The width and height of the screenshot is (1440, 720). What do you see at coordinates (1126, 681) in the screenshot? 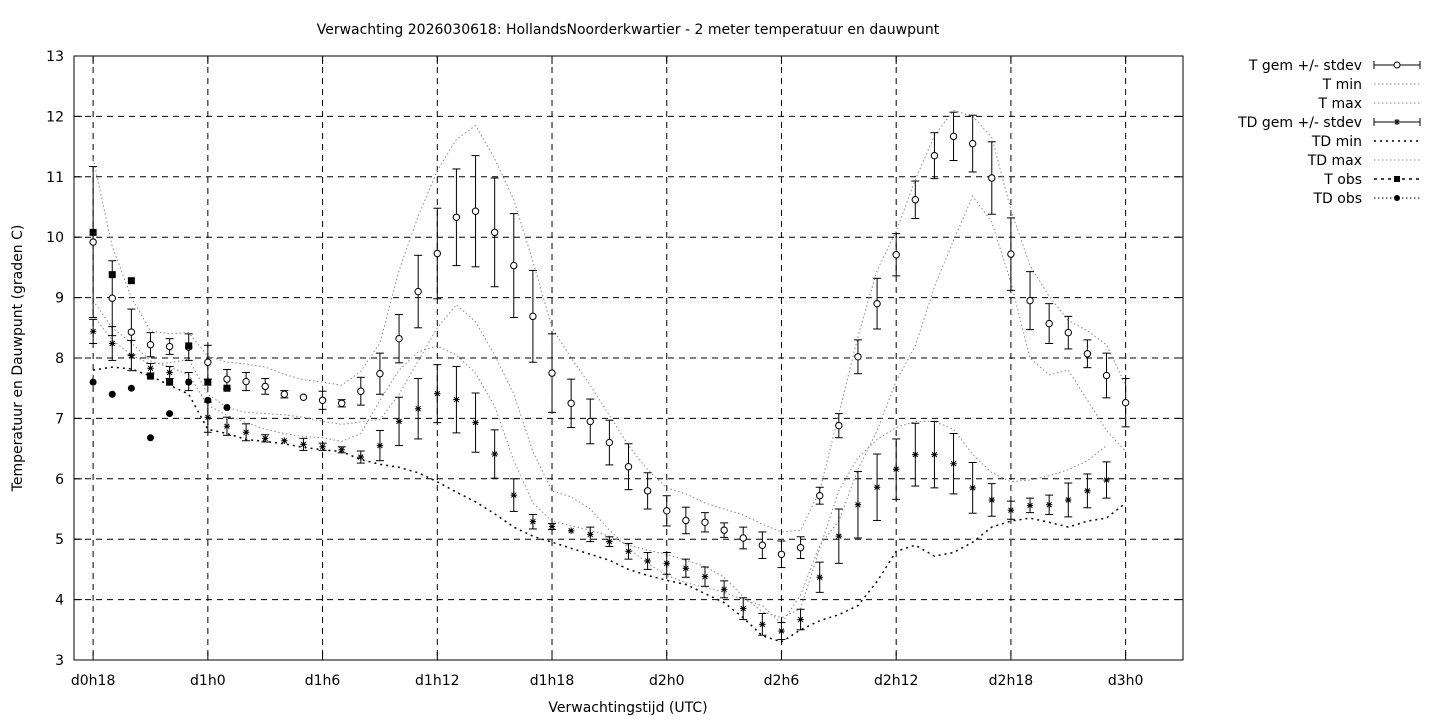
I see `x-tick-label: d3h0` at bounding box center [1126, 681].